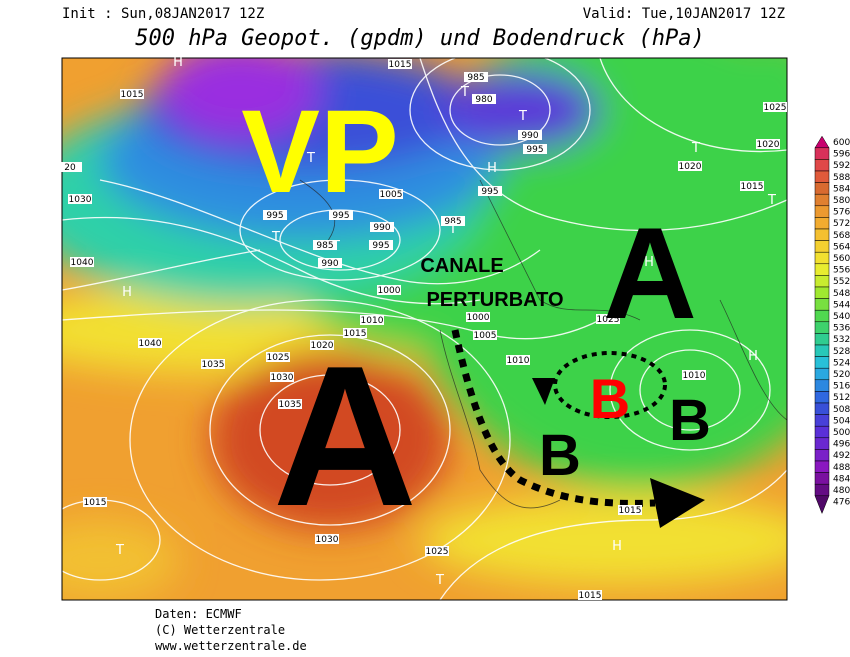  What do you see at coordinates (841, 329) in the screenshot?
I see `colorbar-label: 536` at bounding box center [841, 329].